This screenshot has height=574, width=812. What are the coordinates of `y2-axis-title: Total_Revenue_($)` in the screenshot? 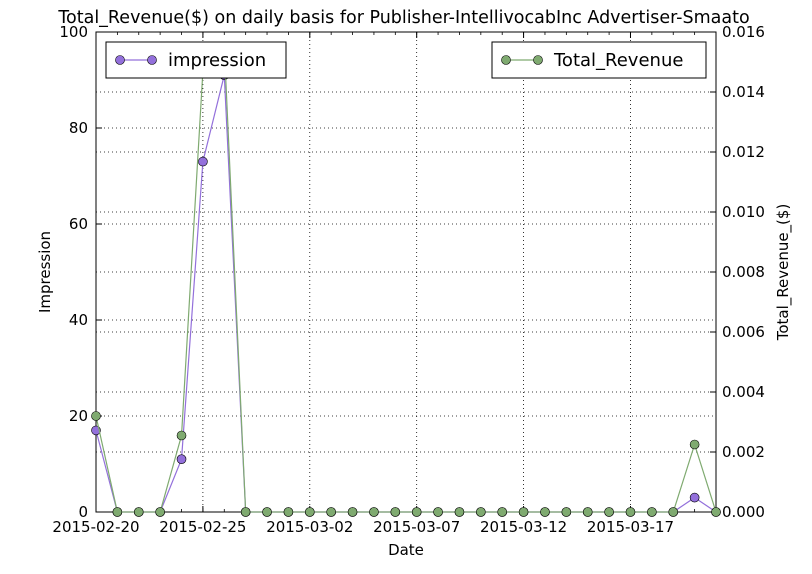 It's located at (783, 273).